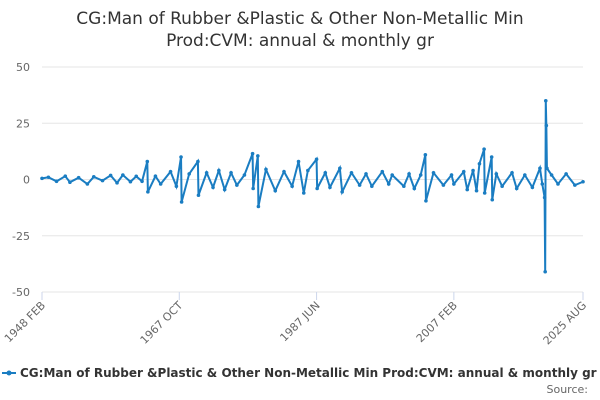 The height and width of the screenshot is (400, 600). Describe the element at coordinates (437, 322) in the screenshot. I see `x-tick-label: 2007 FEB` at that location.